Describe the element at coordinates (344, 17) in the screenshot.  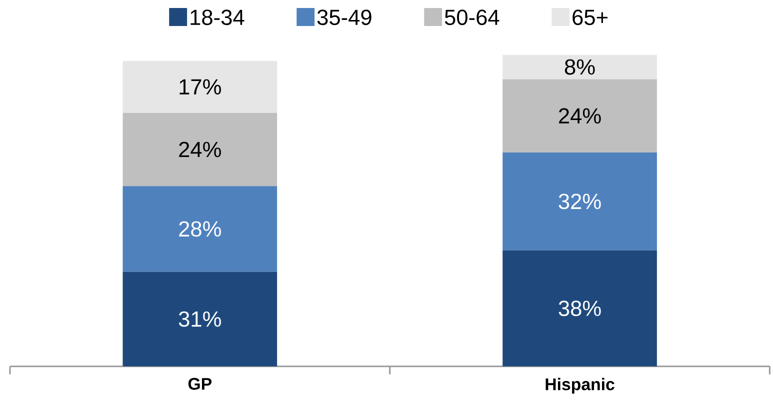
I see `legend-label: 35-49` at that location.